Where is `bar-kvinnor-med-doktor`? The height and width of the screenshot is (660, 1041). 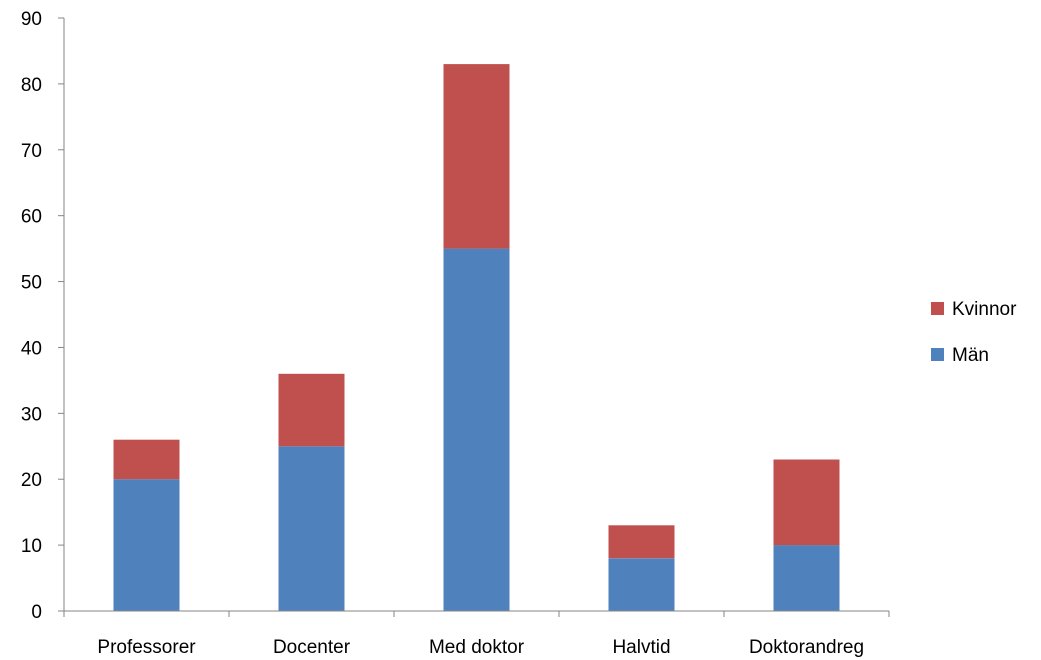 bar-kvinnor-med-doktor is located at coordinates (476, 156).